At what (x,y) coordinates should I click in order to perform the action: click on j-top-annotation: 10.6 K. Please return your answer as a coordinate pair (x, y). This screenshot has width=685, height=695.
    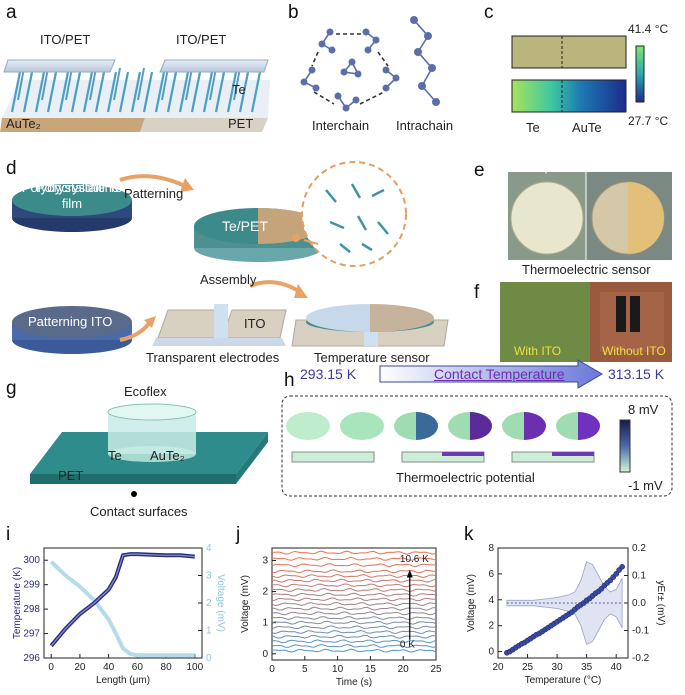
    Looking at the image, I should click on (414, 559).